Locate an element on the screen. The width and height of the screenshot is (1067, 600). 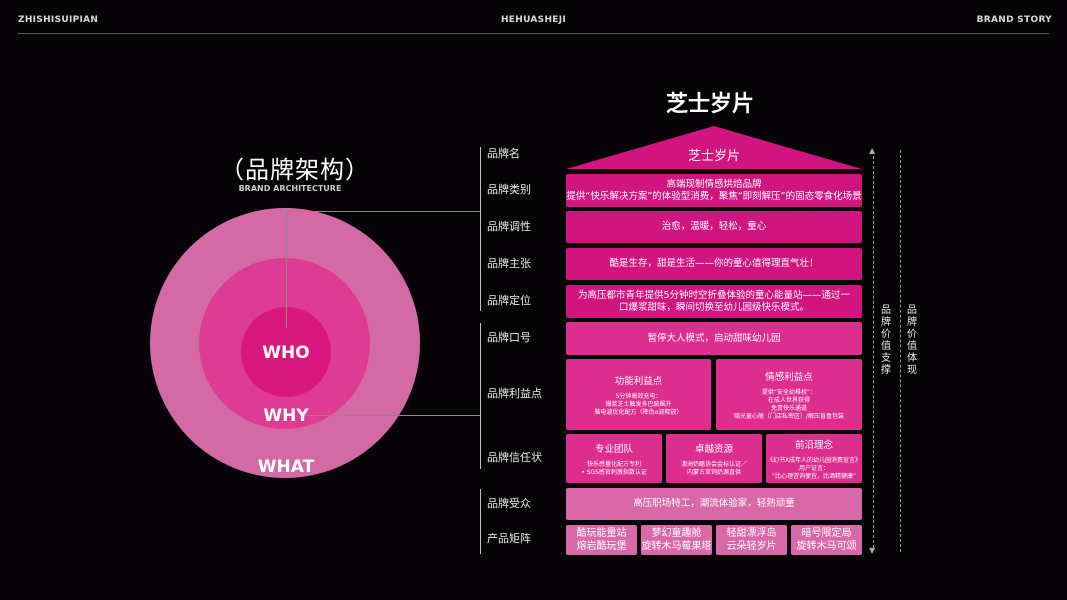
emotional-benefit-title: 情感利益点 is located at coordinates (789, 377).